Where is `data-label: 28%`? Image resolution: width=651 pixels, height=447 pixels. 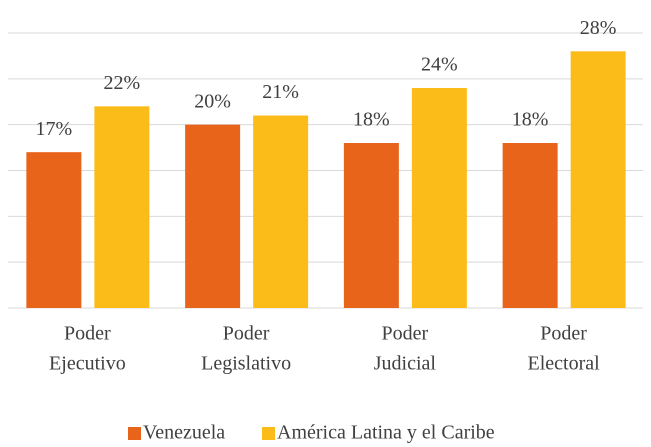 data-label: 28% is located at coordinates (598, 28).